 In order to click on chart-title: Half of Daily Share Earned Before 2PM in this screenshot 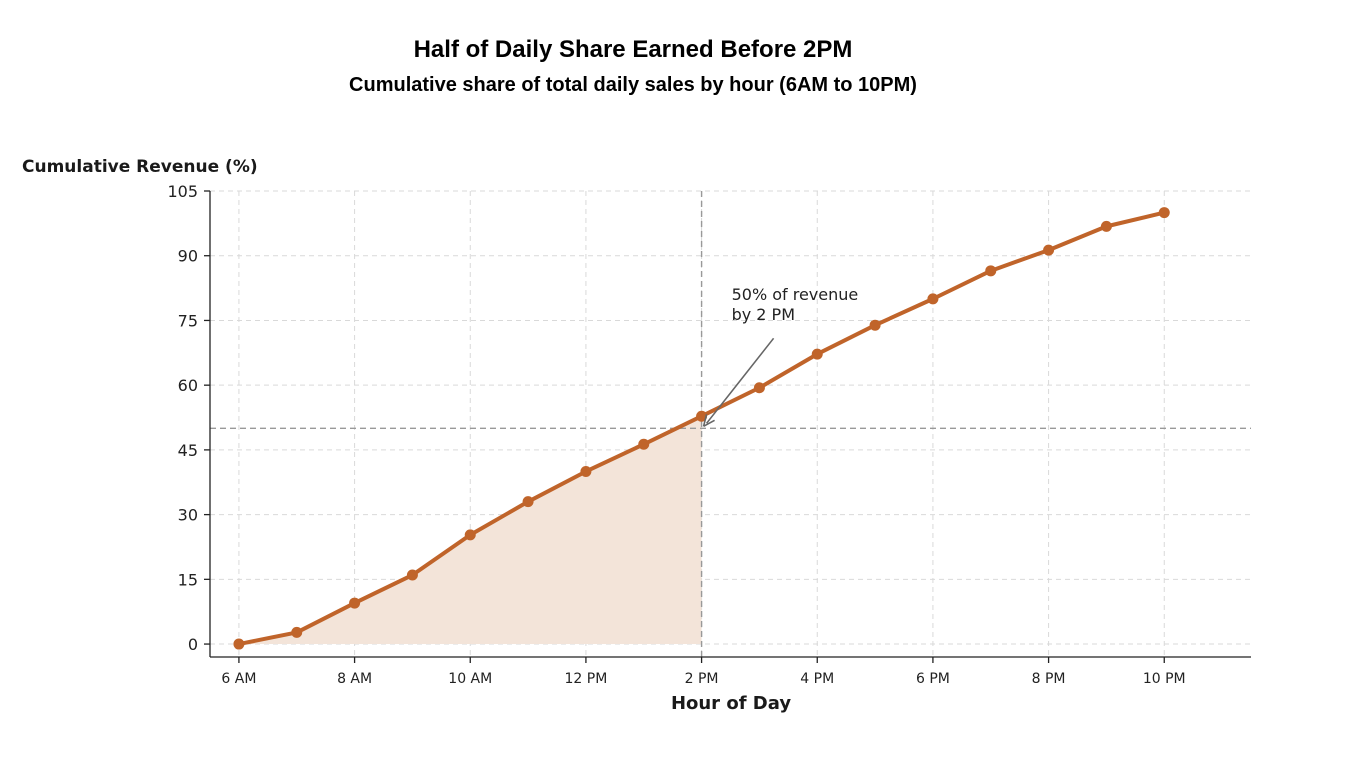, I will do `click(633, 49)`.